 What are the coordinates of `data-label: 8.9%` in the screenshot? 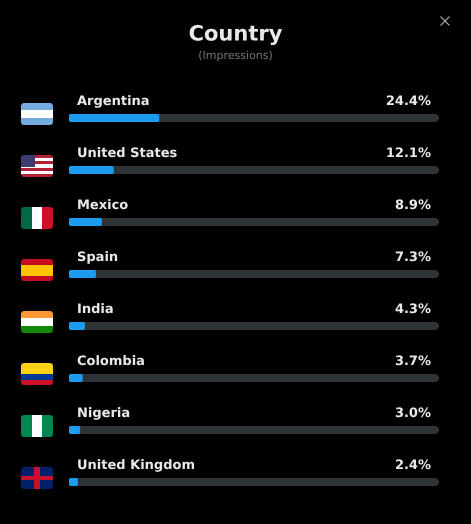 It's located at (412, 205).